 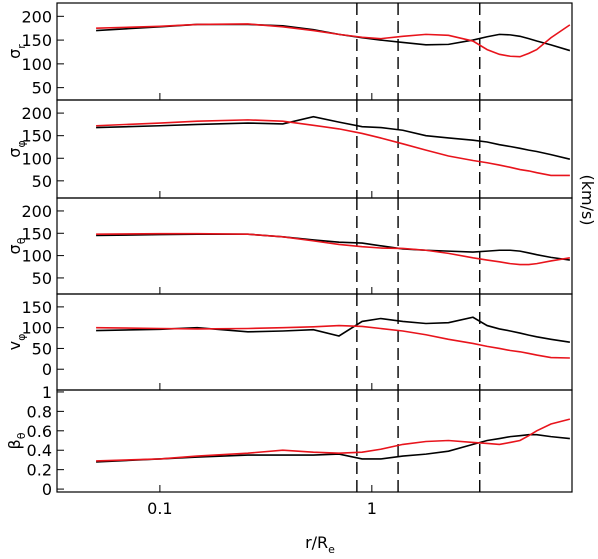 What do you see at coordinates (331, 549) in the screenshot?
I see `x-label-sub: e` at bounding box center [331, 549].